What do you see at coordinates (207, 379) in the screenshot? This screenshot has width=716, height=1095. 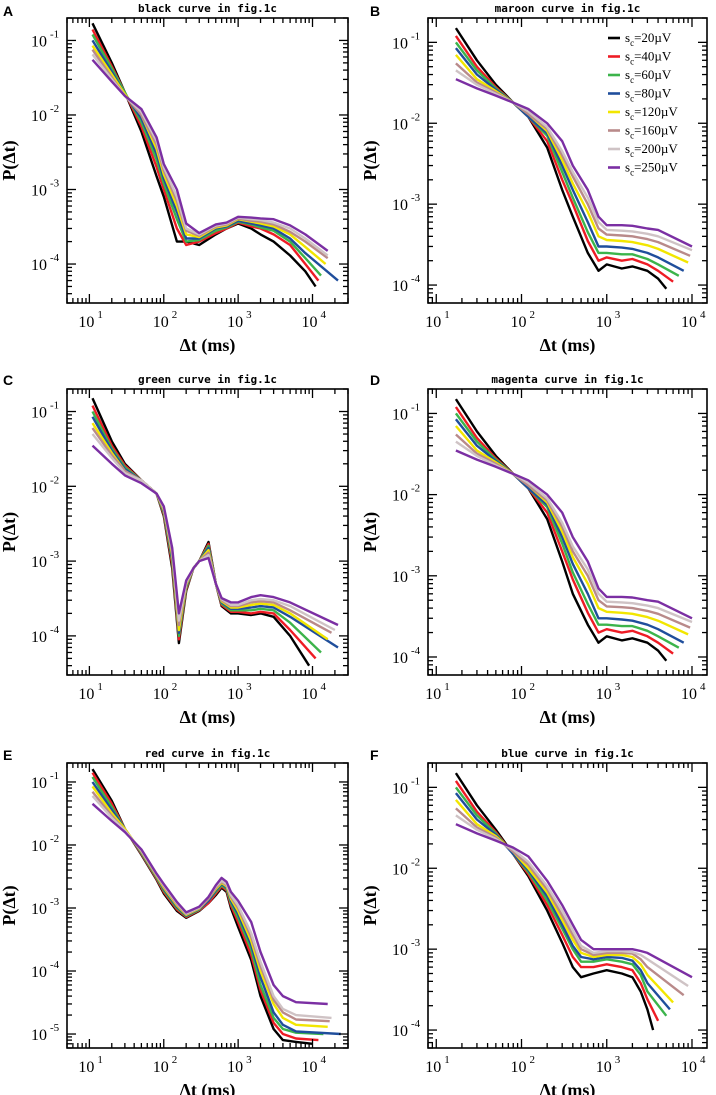 I see `panel-title: green curve in fig.1c` at bounding box center [207, 379].